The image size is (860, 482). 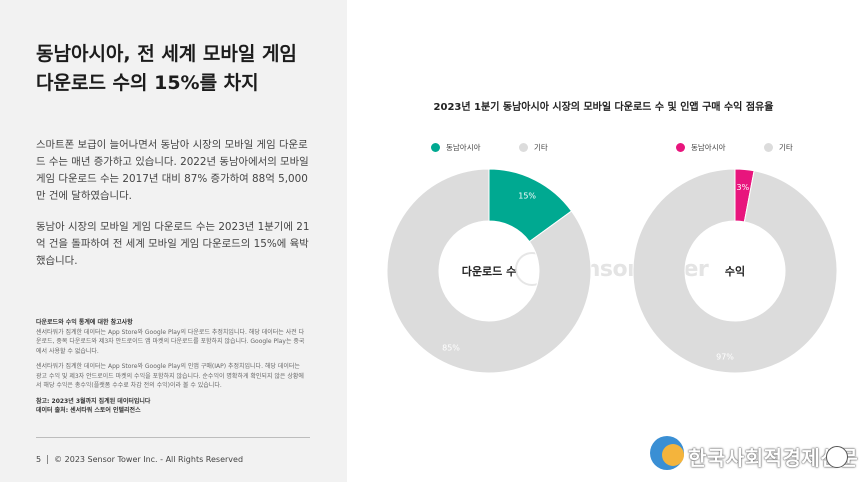 I want to click on footer-separator, so click(x=48, y=459).